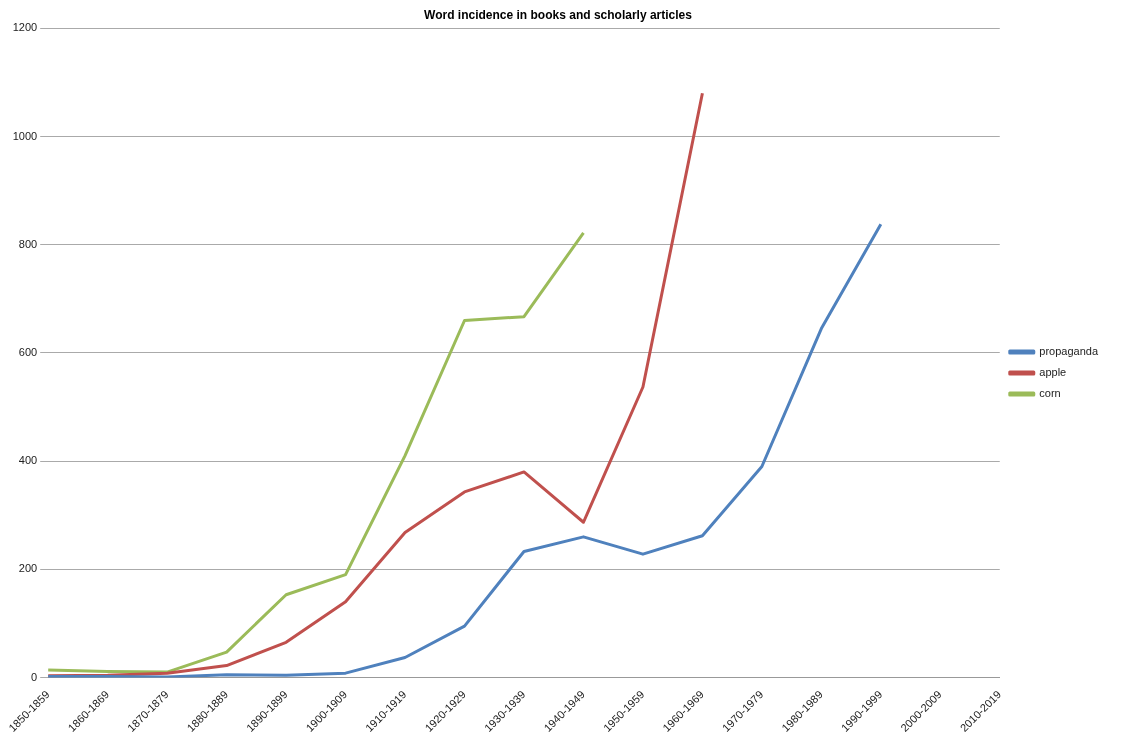 The height and width of the screenshot is (749, 1128). Describe the element at coordinates (28, 460) in the screenshot. I see `y-tick-label: 400` at that location.